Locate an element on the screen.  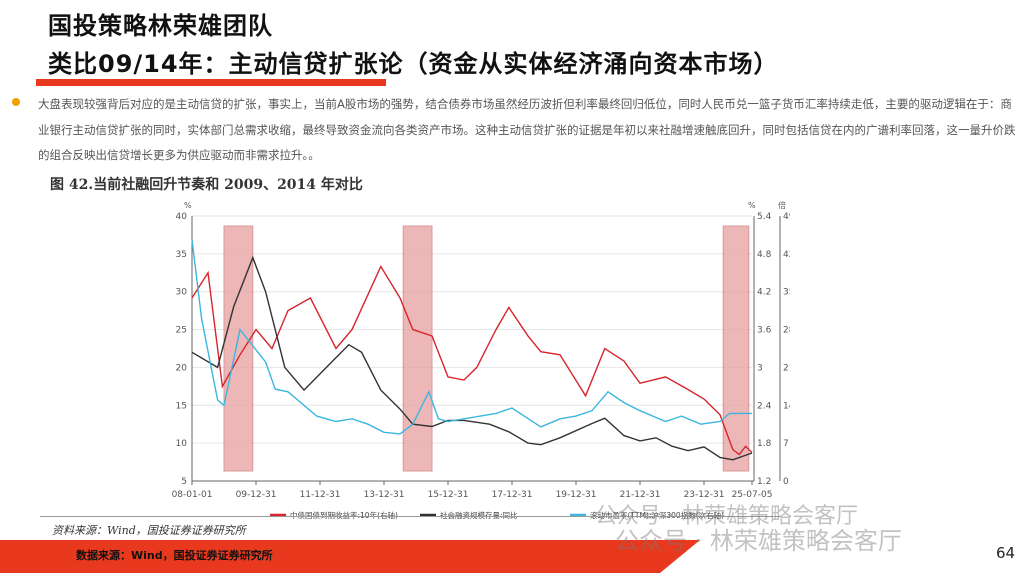
y-right2-tick-label: 14 is located at coordinates (786, 406).